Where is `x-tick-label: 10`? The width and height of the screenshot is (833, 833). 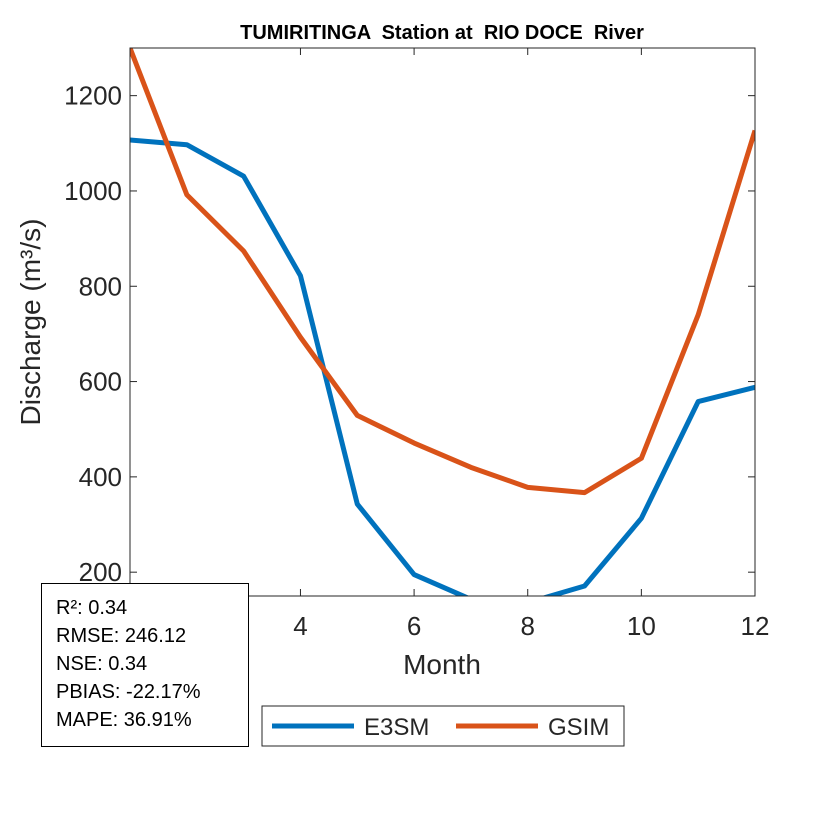 x-tick-label: 10 is located at coordinates (641, 626).